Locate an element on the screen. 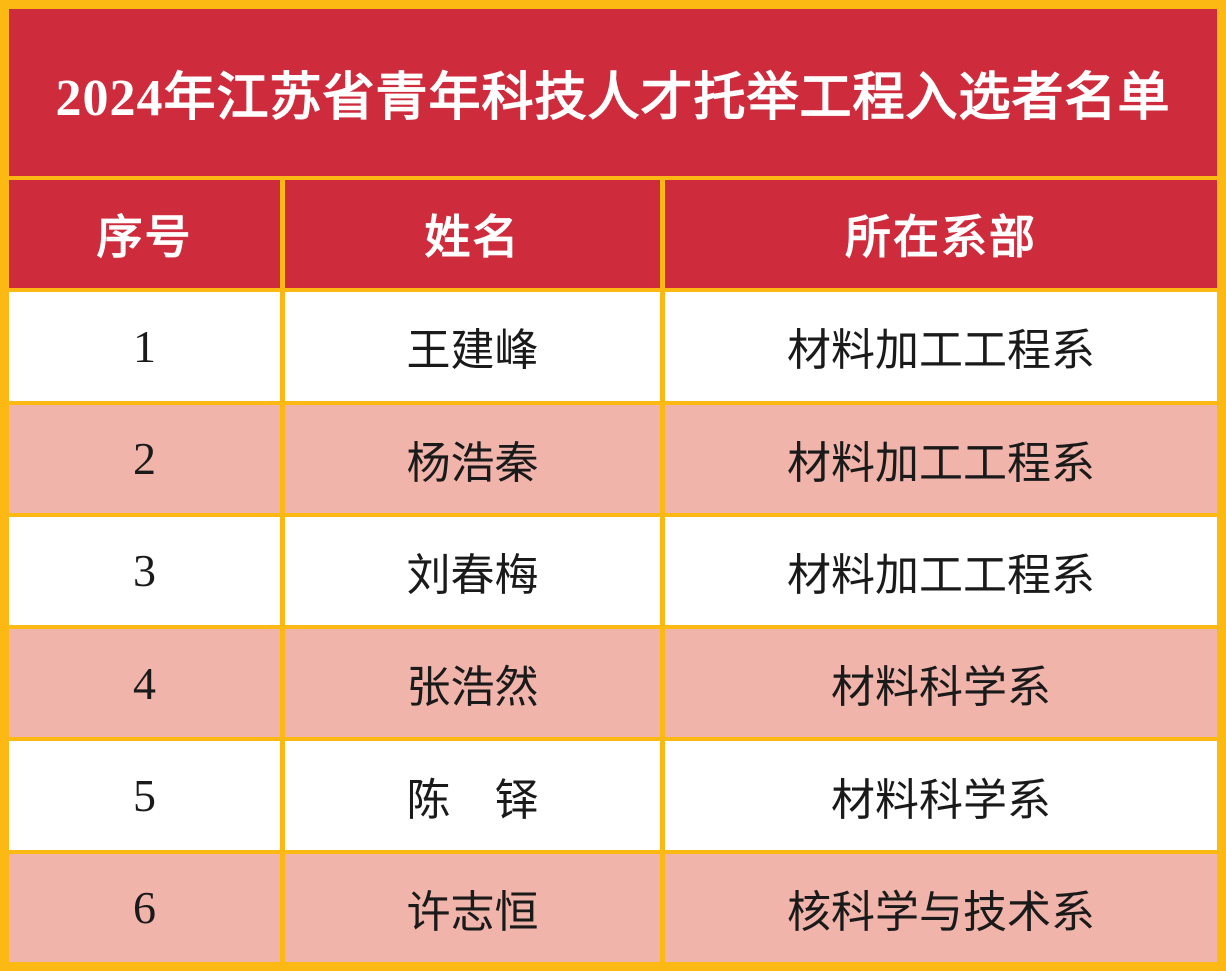 The height and width of the screenshot is (971, 1226). table-row: 3 刘春梅 材料加工工程系 is located at coordinates (613, 571).